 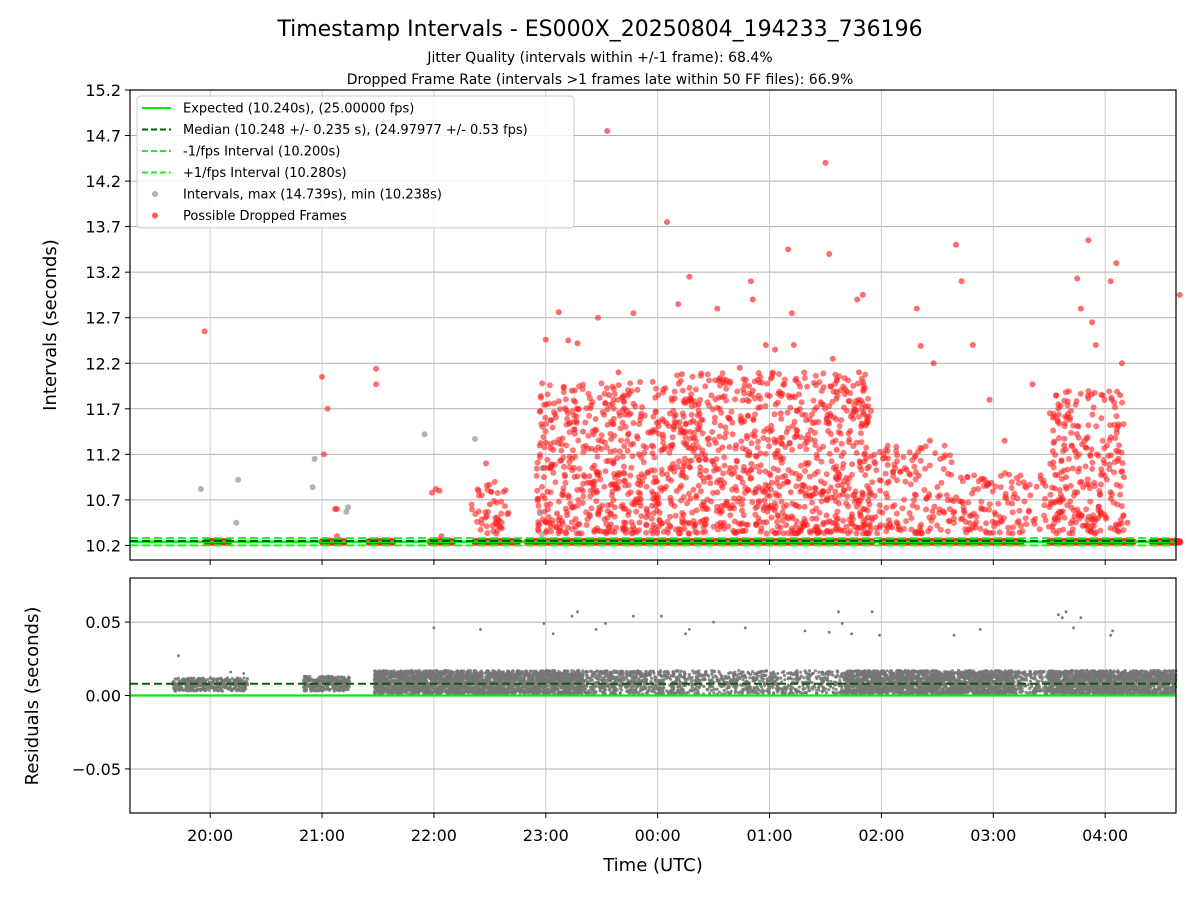 I want to click on legend-label-2: -1/fps Interval (10.200s), so click(x=261, y=152).